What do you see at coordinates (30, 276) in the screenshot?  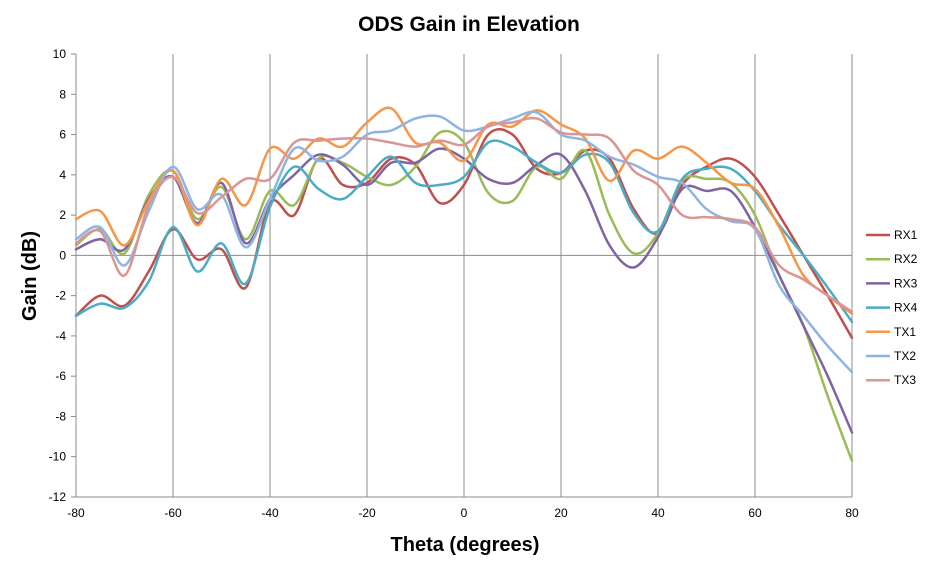 I see `y-axis-title: Gain (dB)` at bounding box center [30, 276].